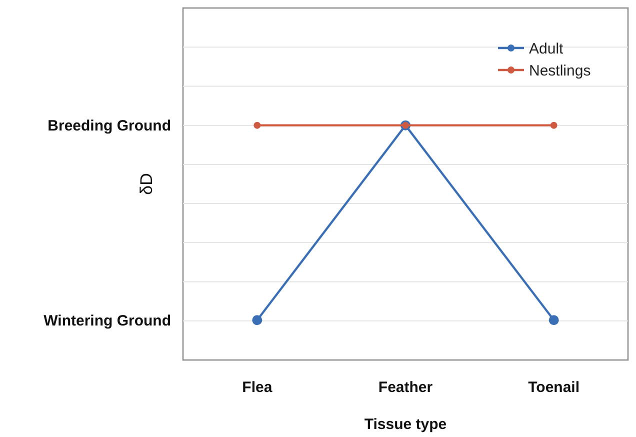  Describe the element at coordinates (405, 424) in the screenshot. I see `x-axis-title: Tissue type` at that location.